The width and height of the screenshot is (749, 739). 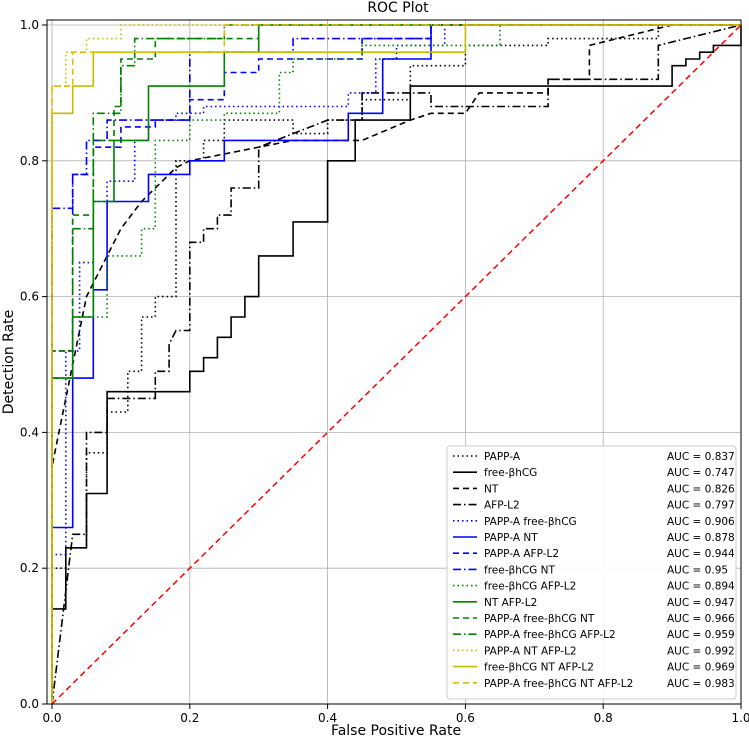 What do you see at coordinates (701, 538) in the screenshot?
I see `legend-auc: AUC = 0.878` at bounding box center [701, 538].